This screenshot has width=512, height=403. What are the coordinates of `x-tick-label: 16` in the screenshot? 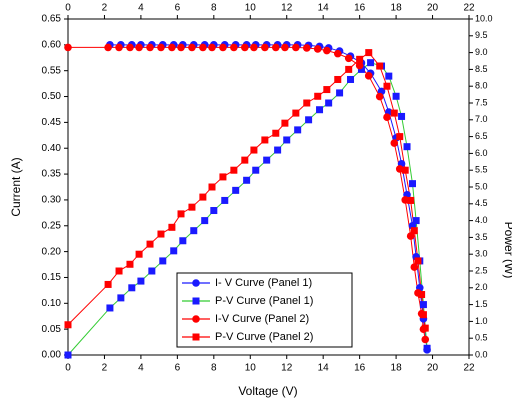 It's located at (360, 368).